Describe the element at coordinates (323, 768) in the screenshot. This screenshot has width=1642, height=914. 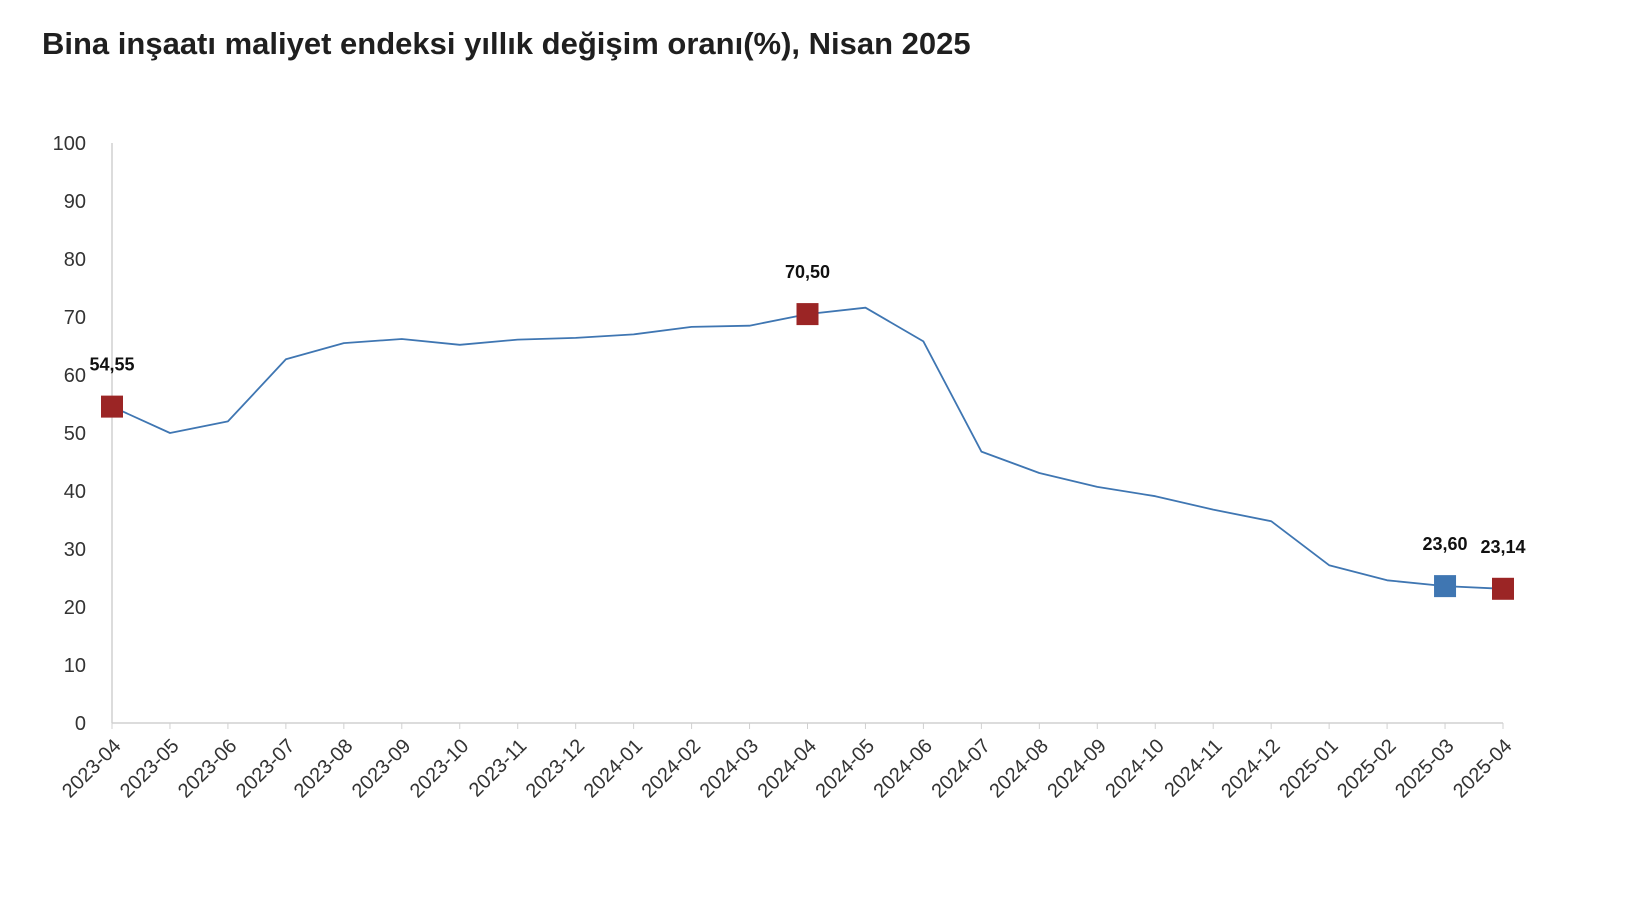
I see `x-tick-label: 2023-08` at that location.